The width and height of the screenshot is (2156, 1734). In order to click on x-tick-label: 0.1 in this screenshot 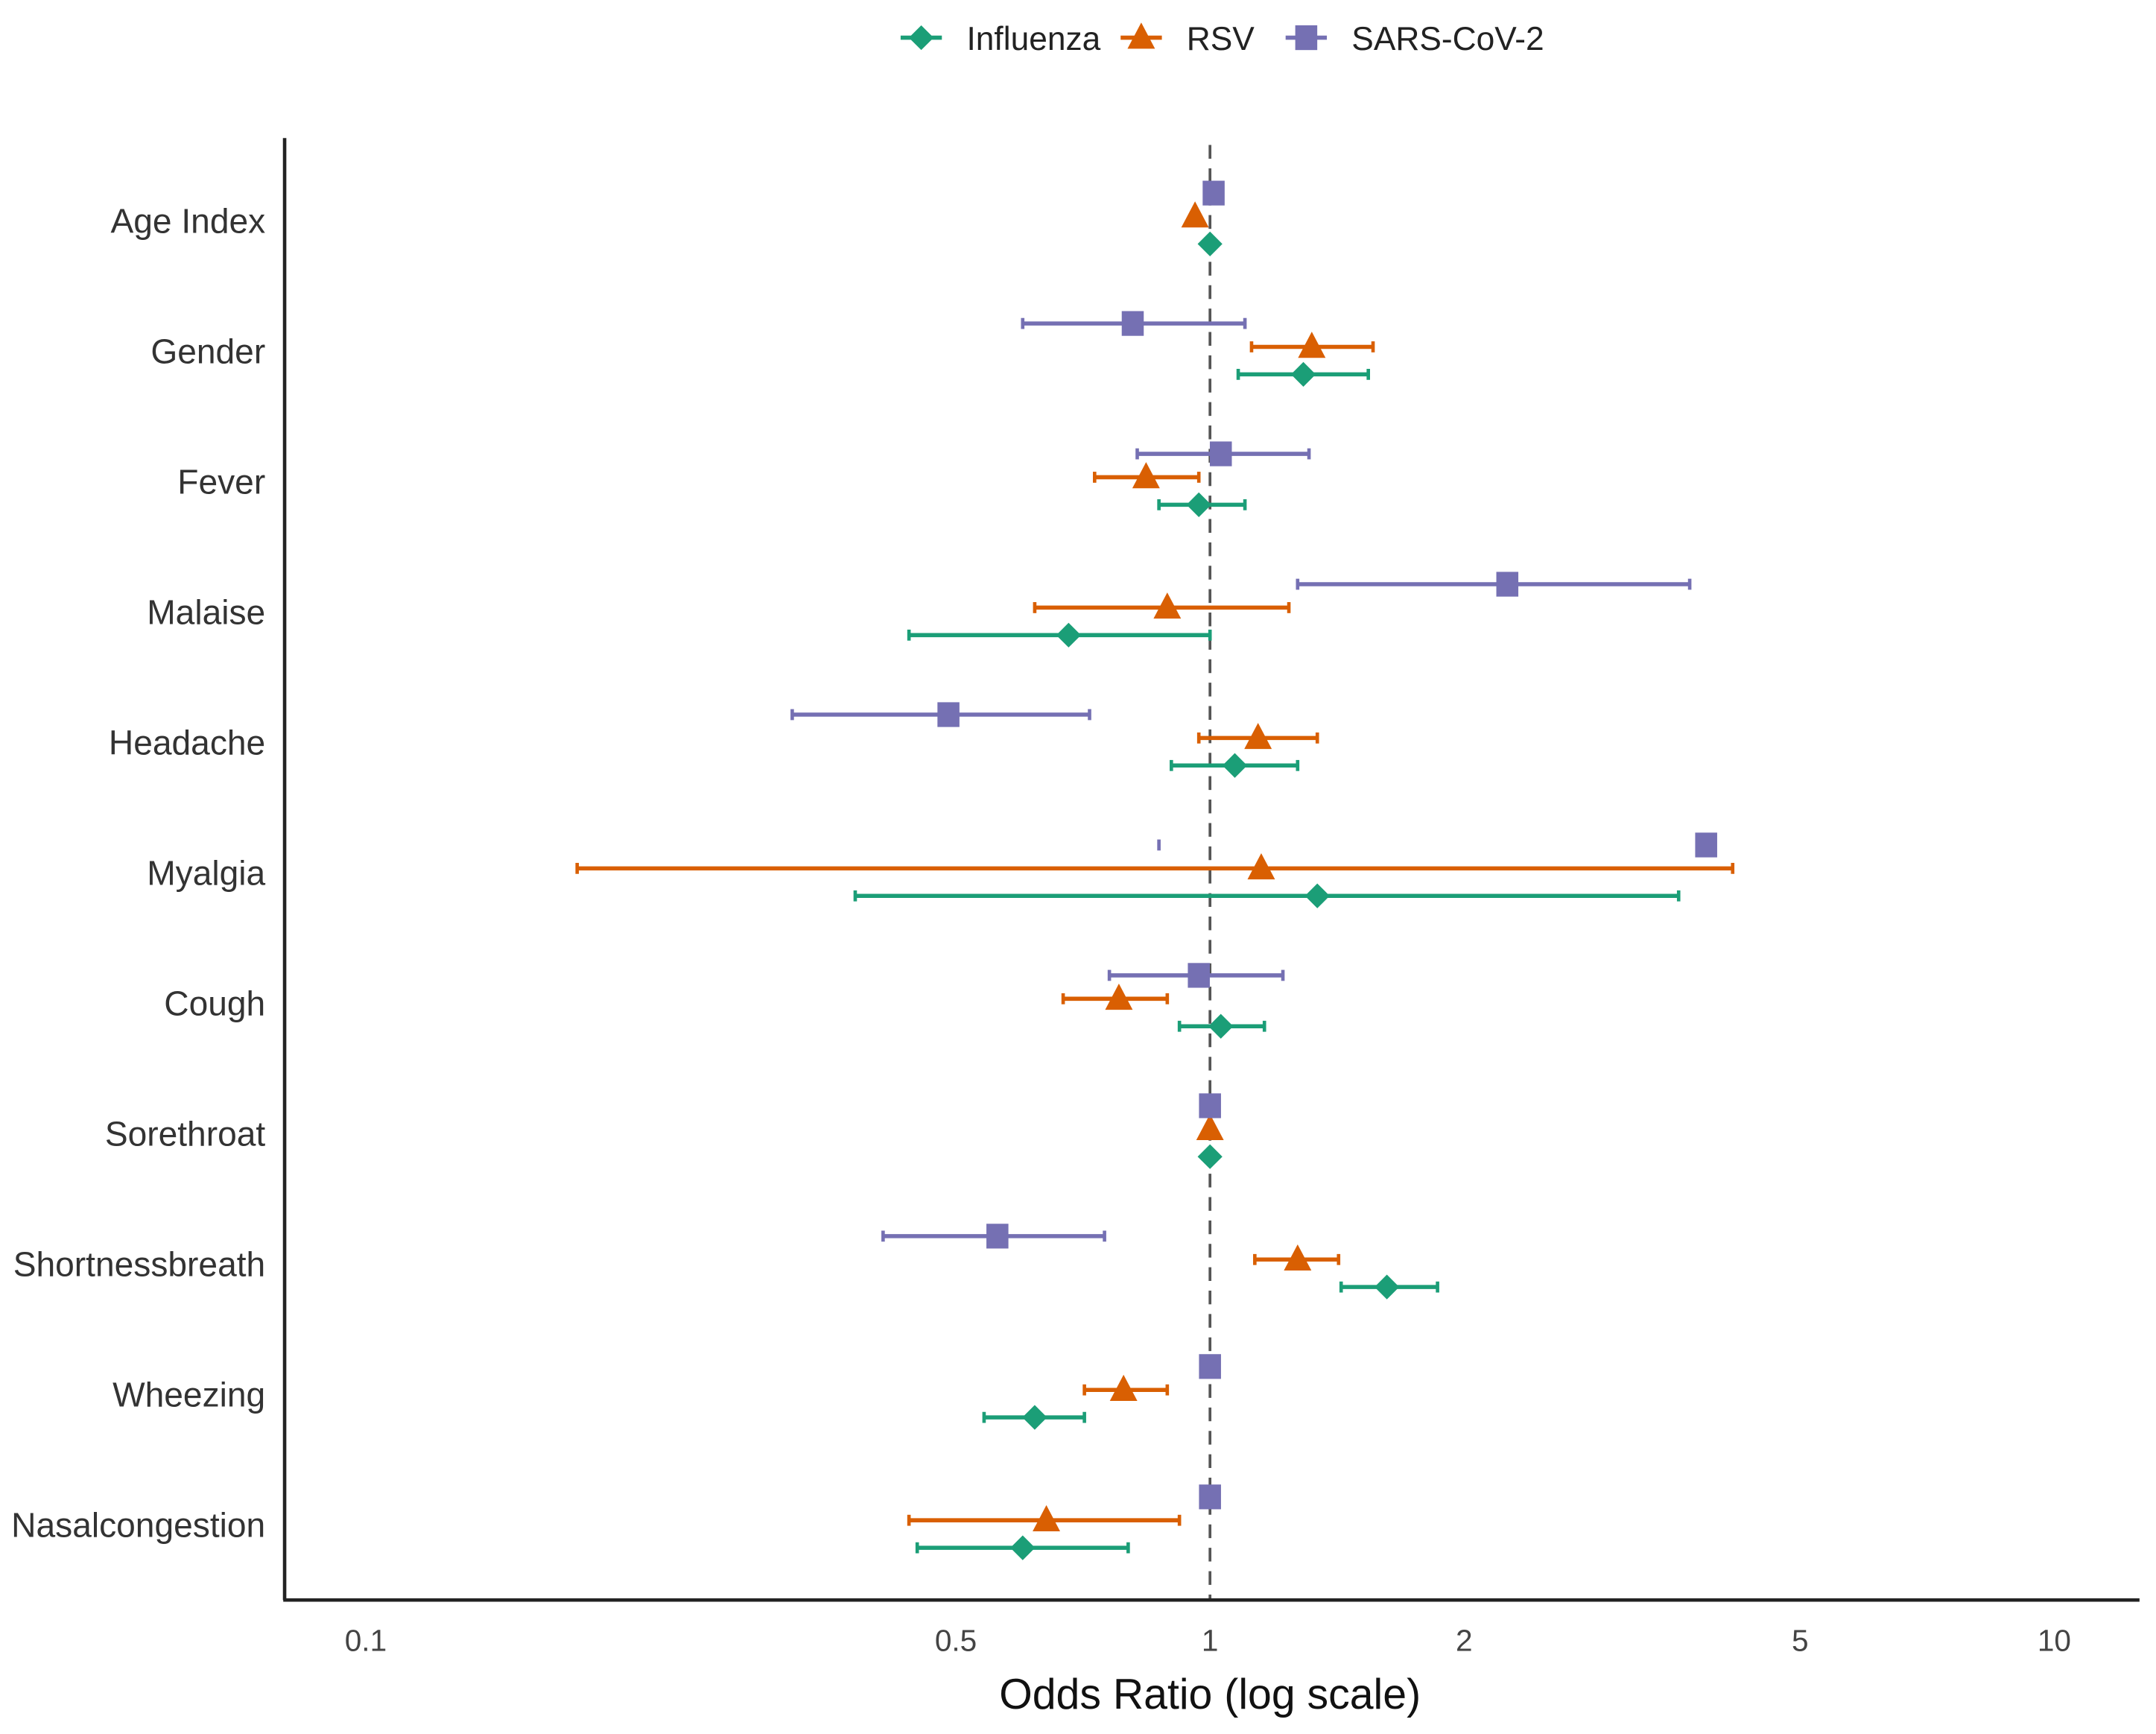, I will do `click(366, 1641)`.